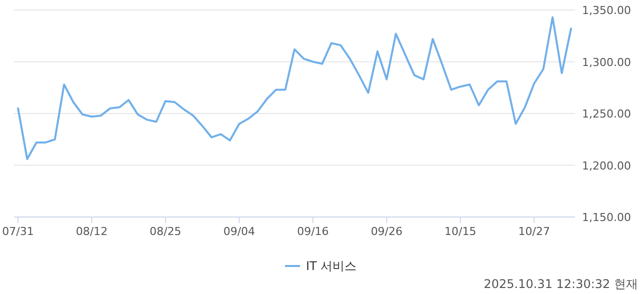  I want to click on x-tick-label: 07/31, so click(18, 231).